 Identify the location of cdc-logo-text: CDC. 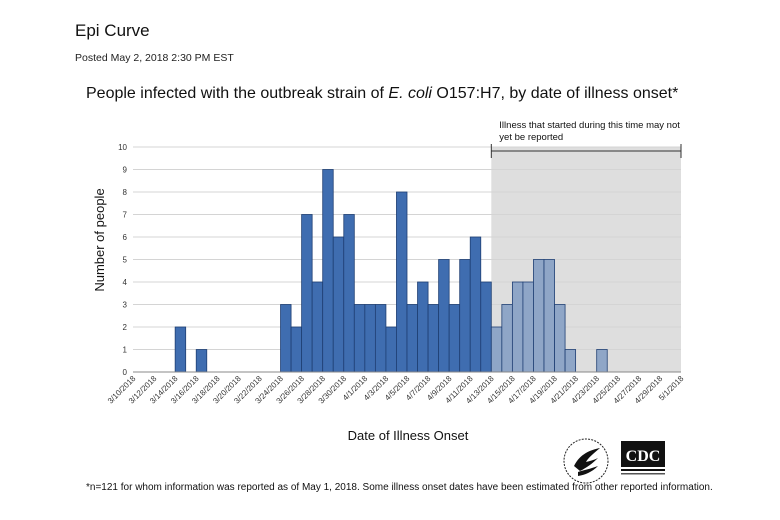
(643, 456).